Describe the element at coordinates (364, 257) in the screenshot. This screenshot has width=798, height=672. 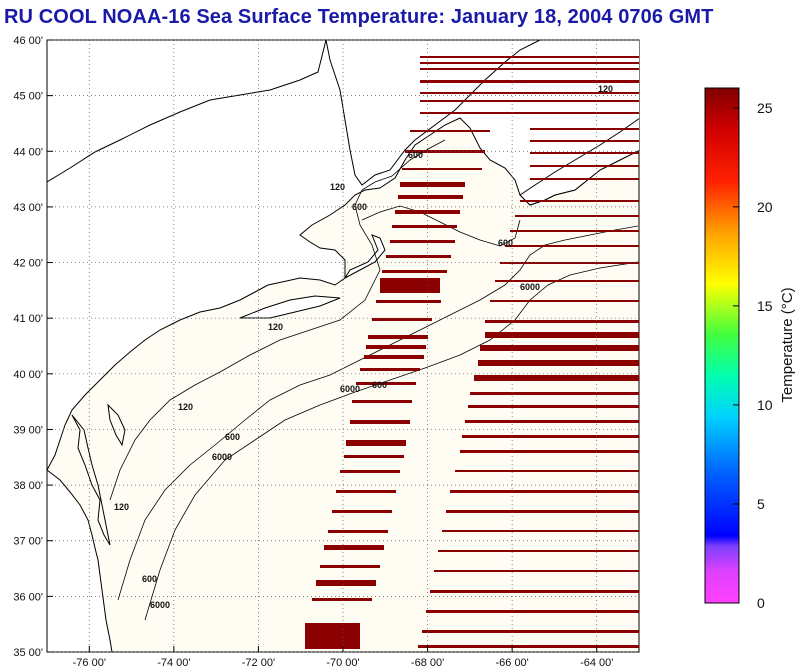
I see `cape-cod` at that location.